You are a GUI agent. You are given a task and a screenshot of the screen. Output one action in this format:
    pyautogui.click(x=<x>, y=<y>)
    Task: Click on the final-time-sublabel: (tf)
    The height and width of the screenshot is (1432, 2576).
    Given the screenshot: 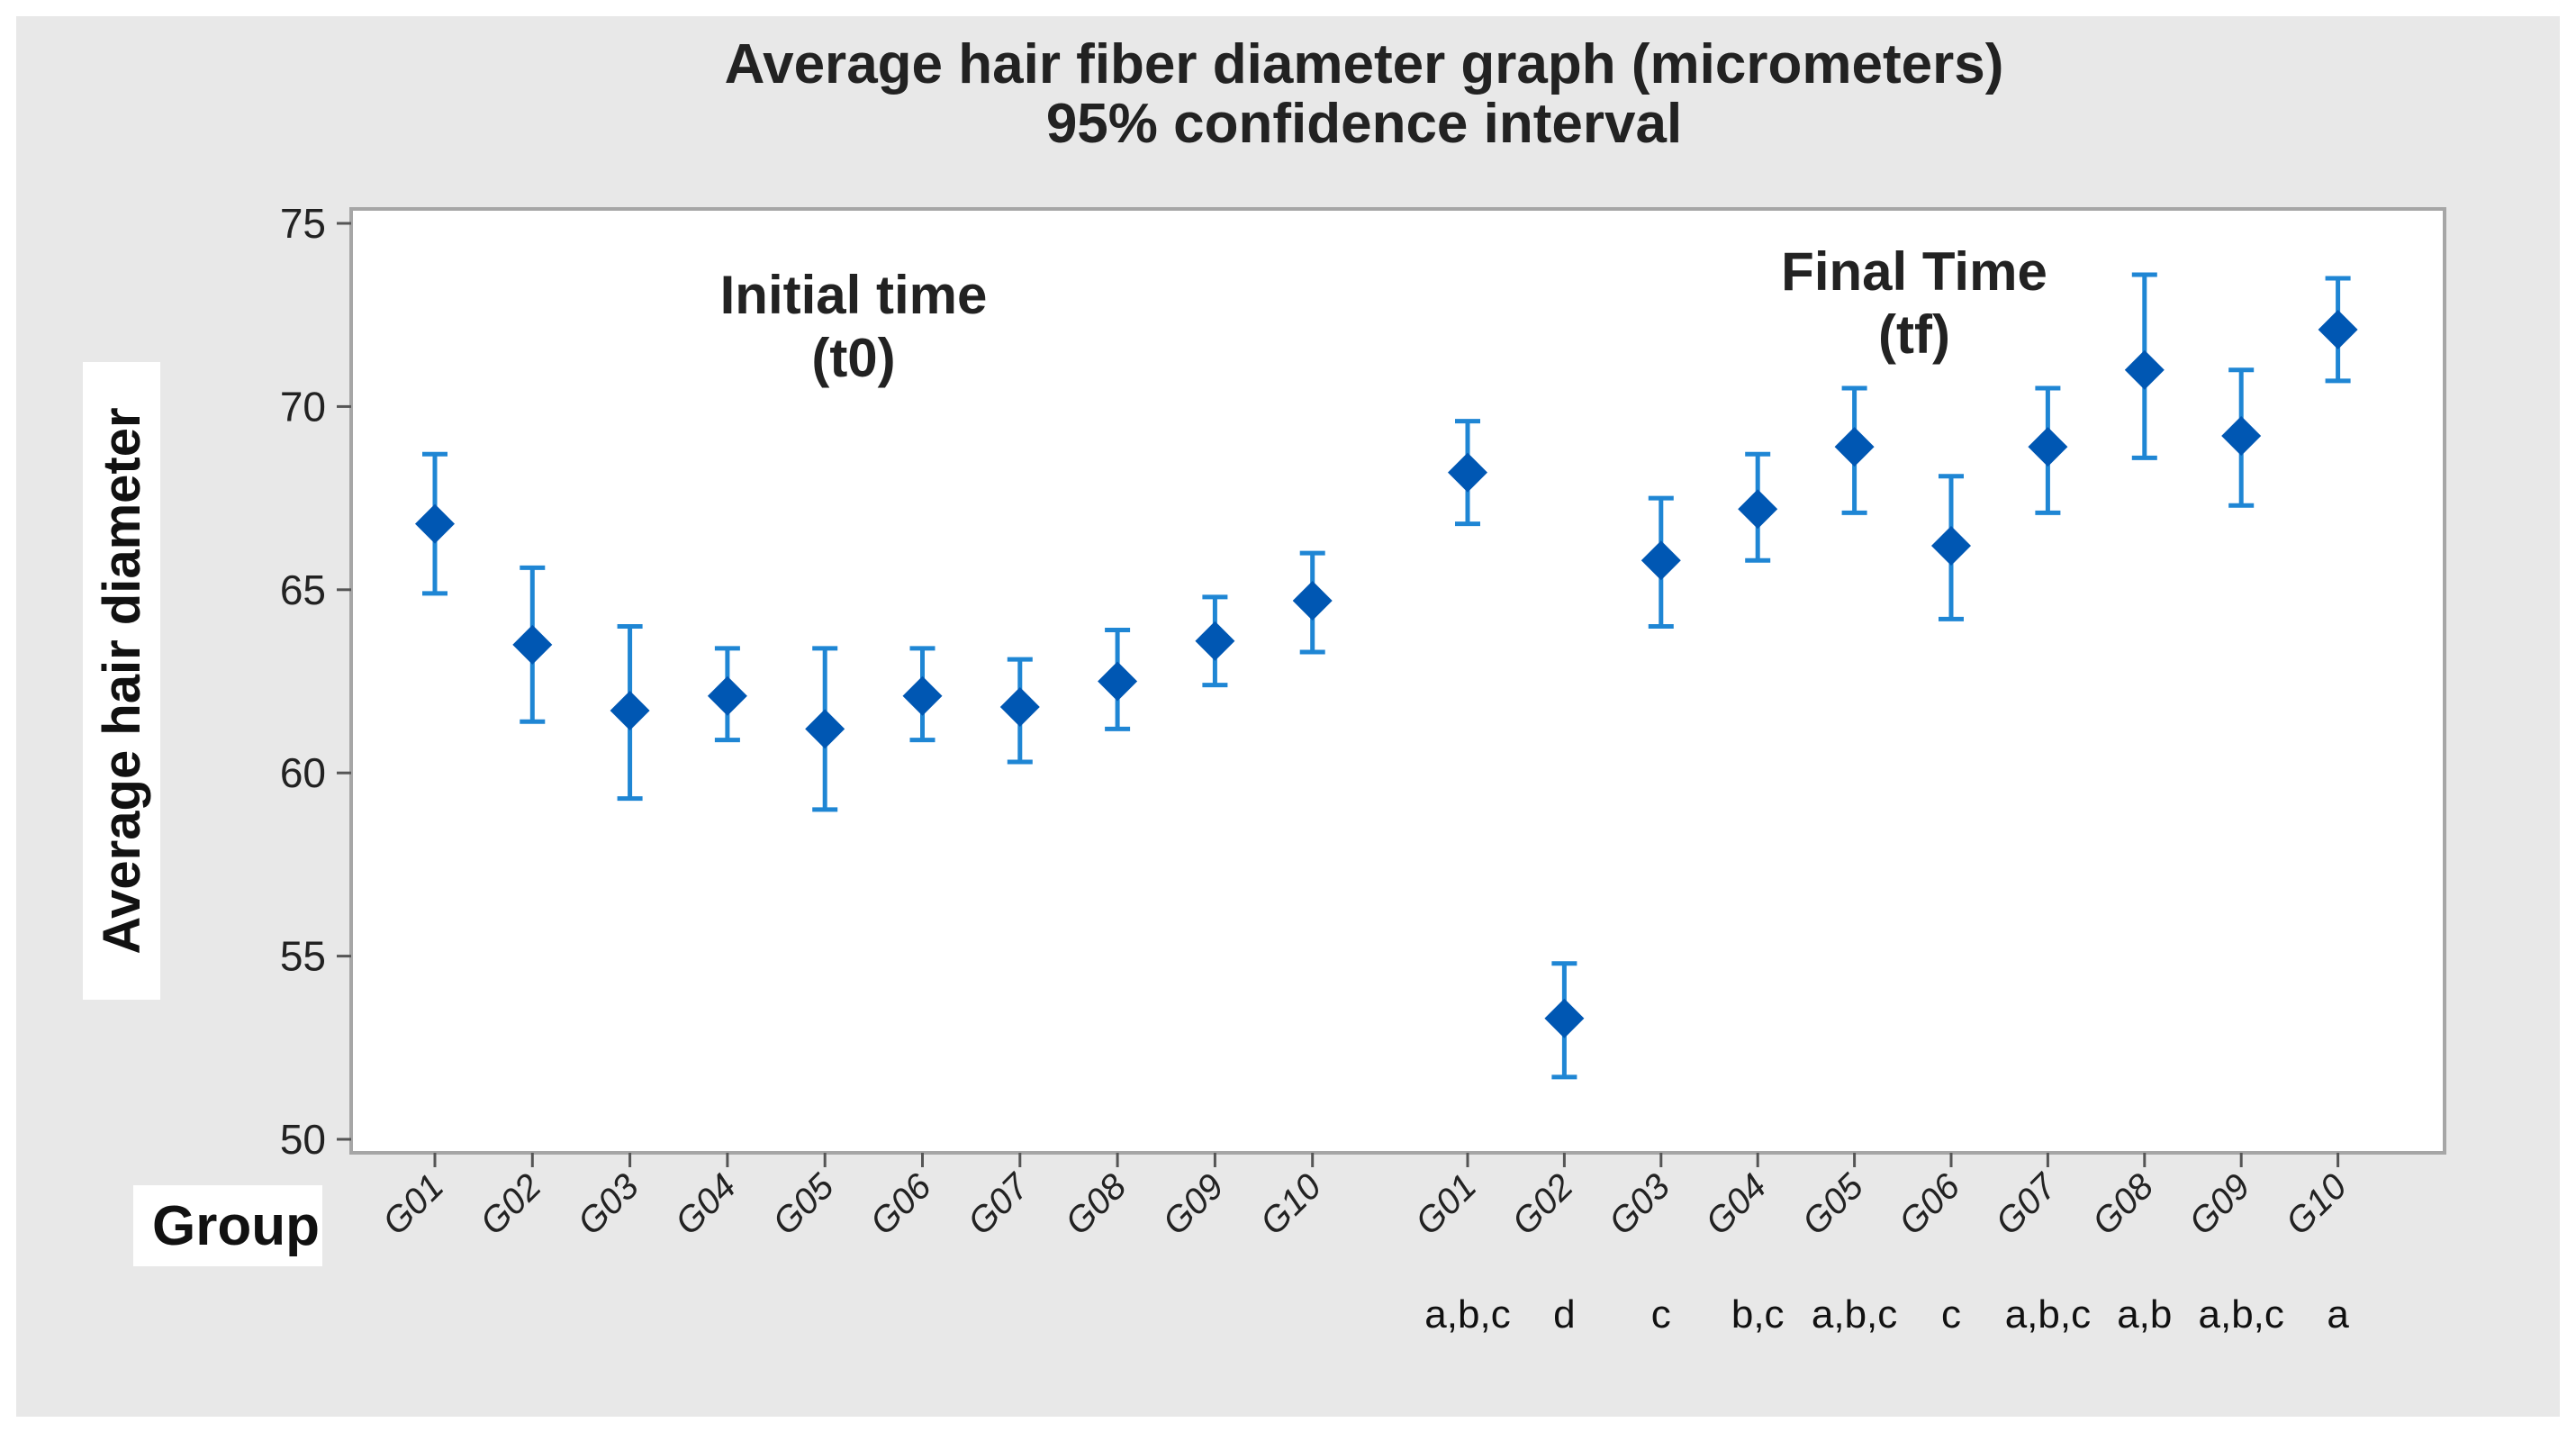 What is the action you would take?
    pyautogui.click(x=1914, y=335)
    